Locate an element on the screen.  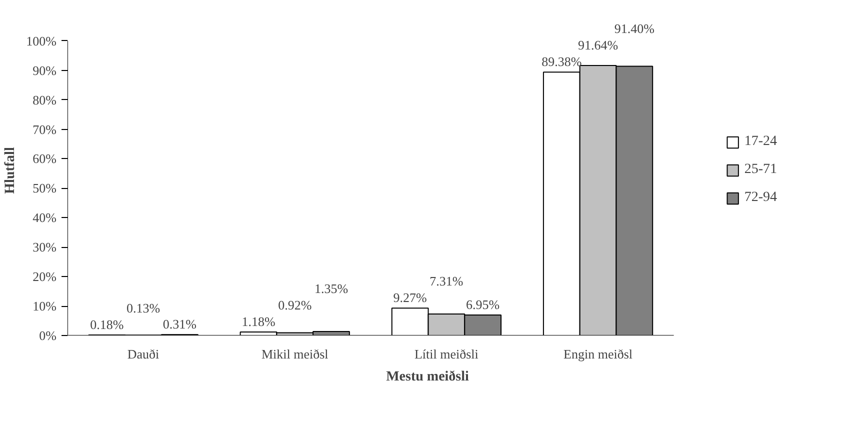
data-label: 91.64% is located at coordinates (598, 45).